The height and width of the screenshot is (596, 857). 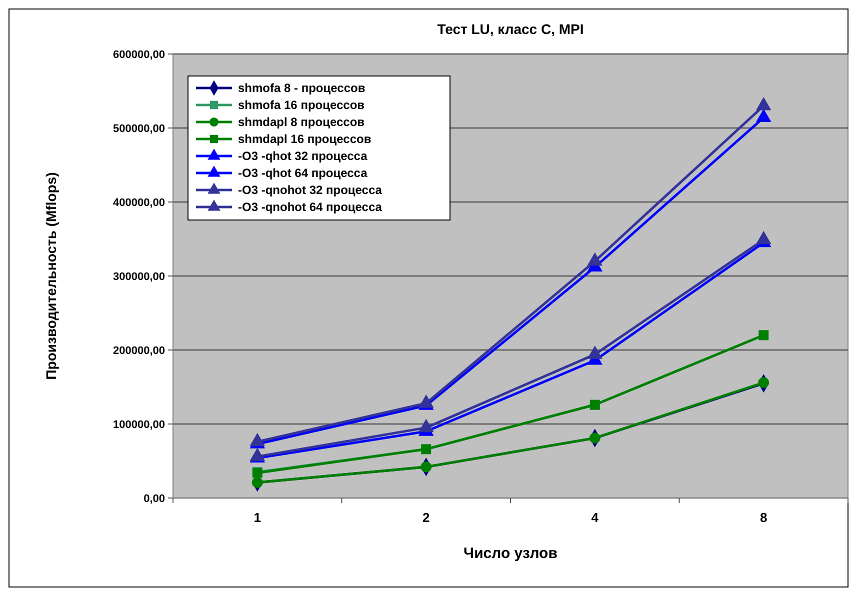 I want to click on legend-label: -O3 -qhot 32 процесса, so click(x=303, y=156).